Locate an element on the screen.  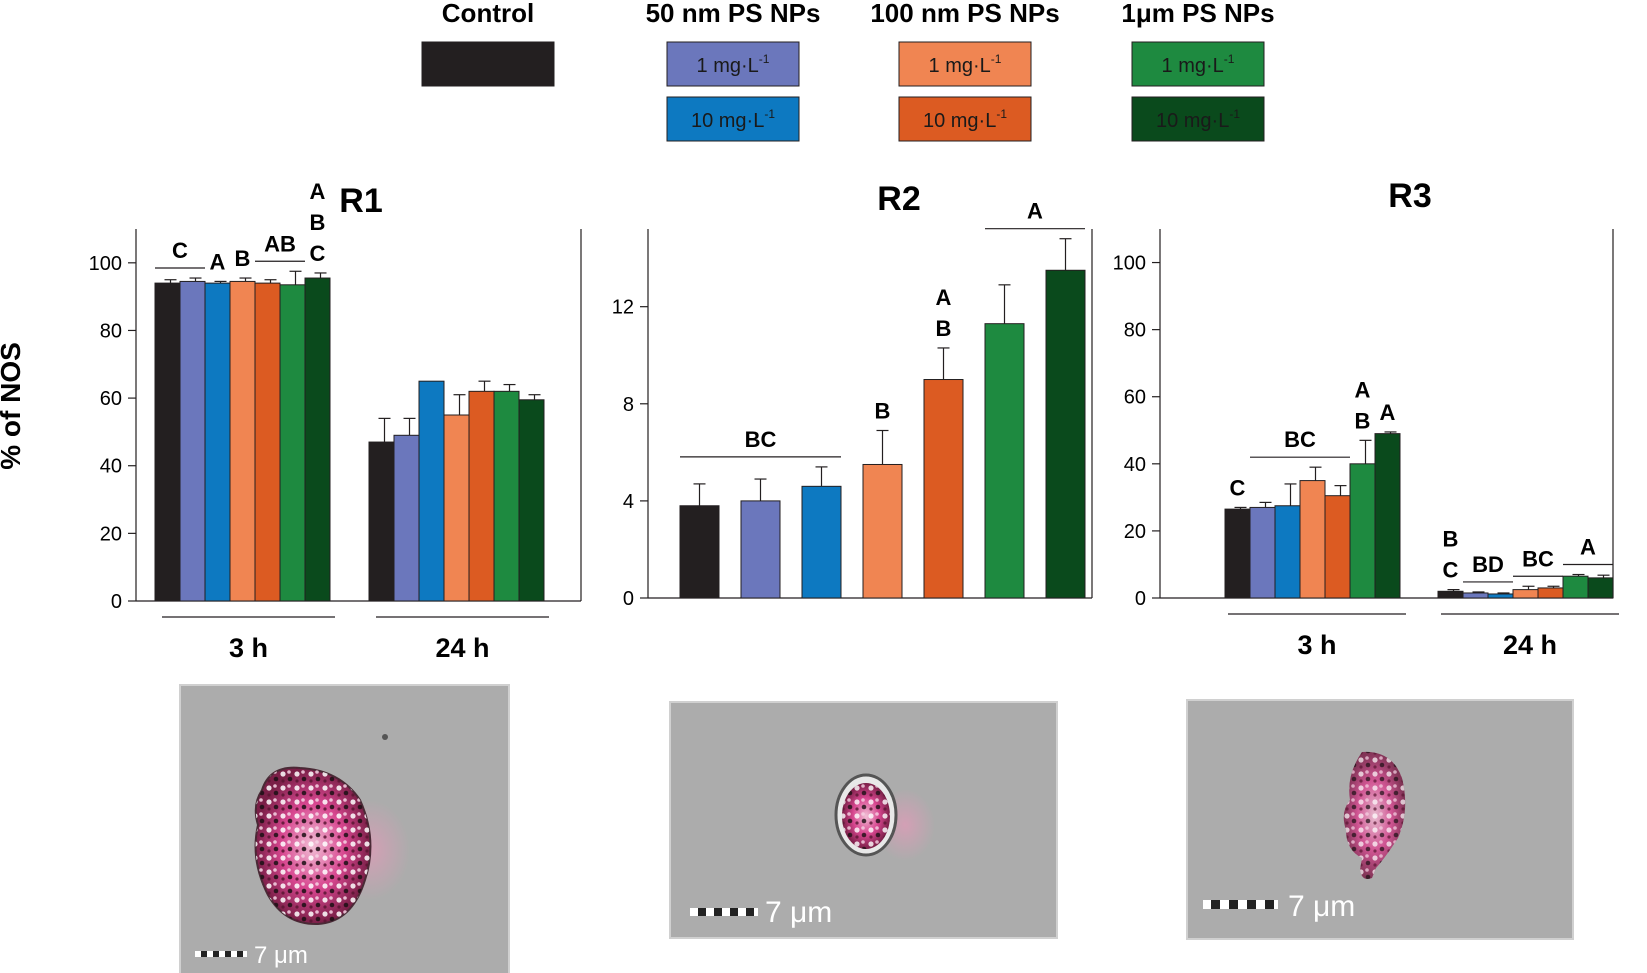
legend-group-title: 100 nm PS NPs is located at coordinates (964, 14).